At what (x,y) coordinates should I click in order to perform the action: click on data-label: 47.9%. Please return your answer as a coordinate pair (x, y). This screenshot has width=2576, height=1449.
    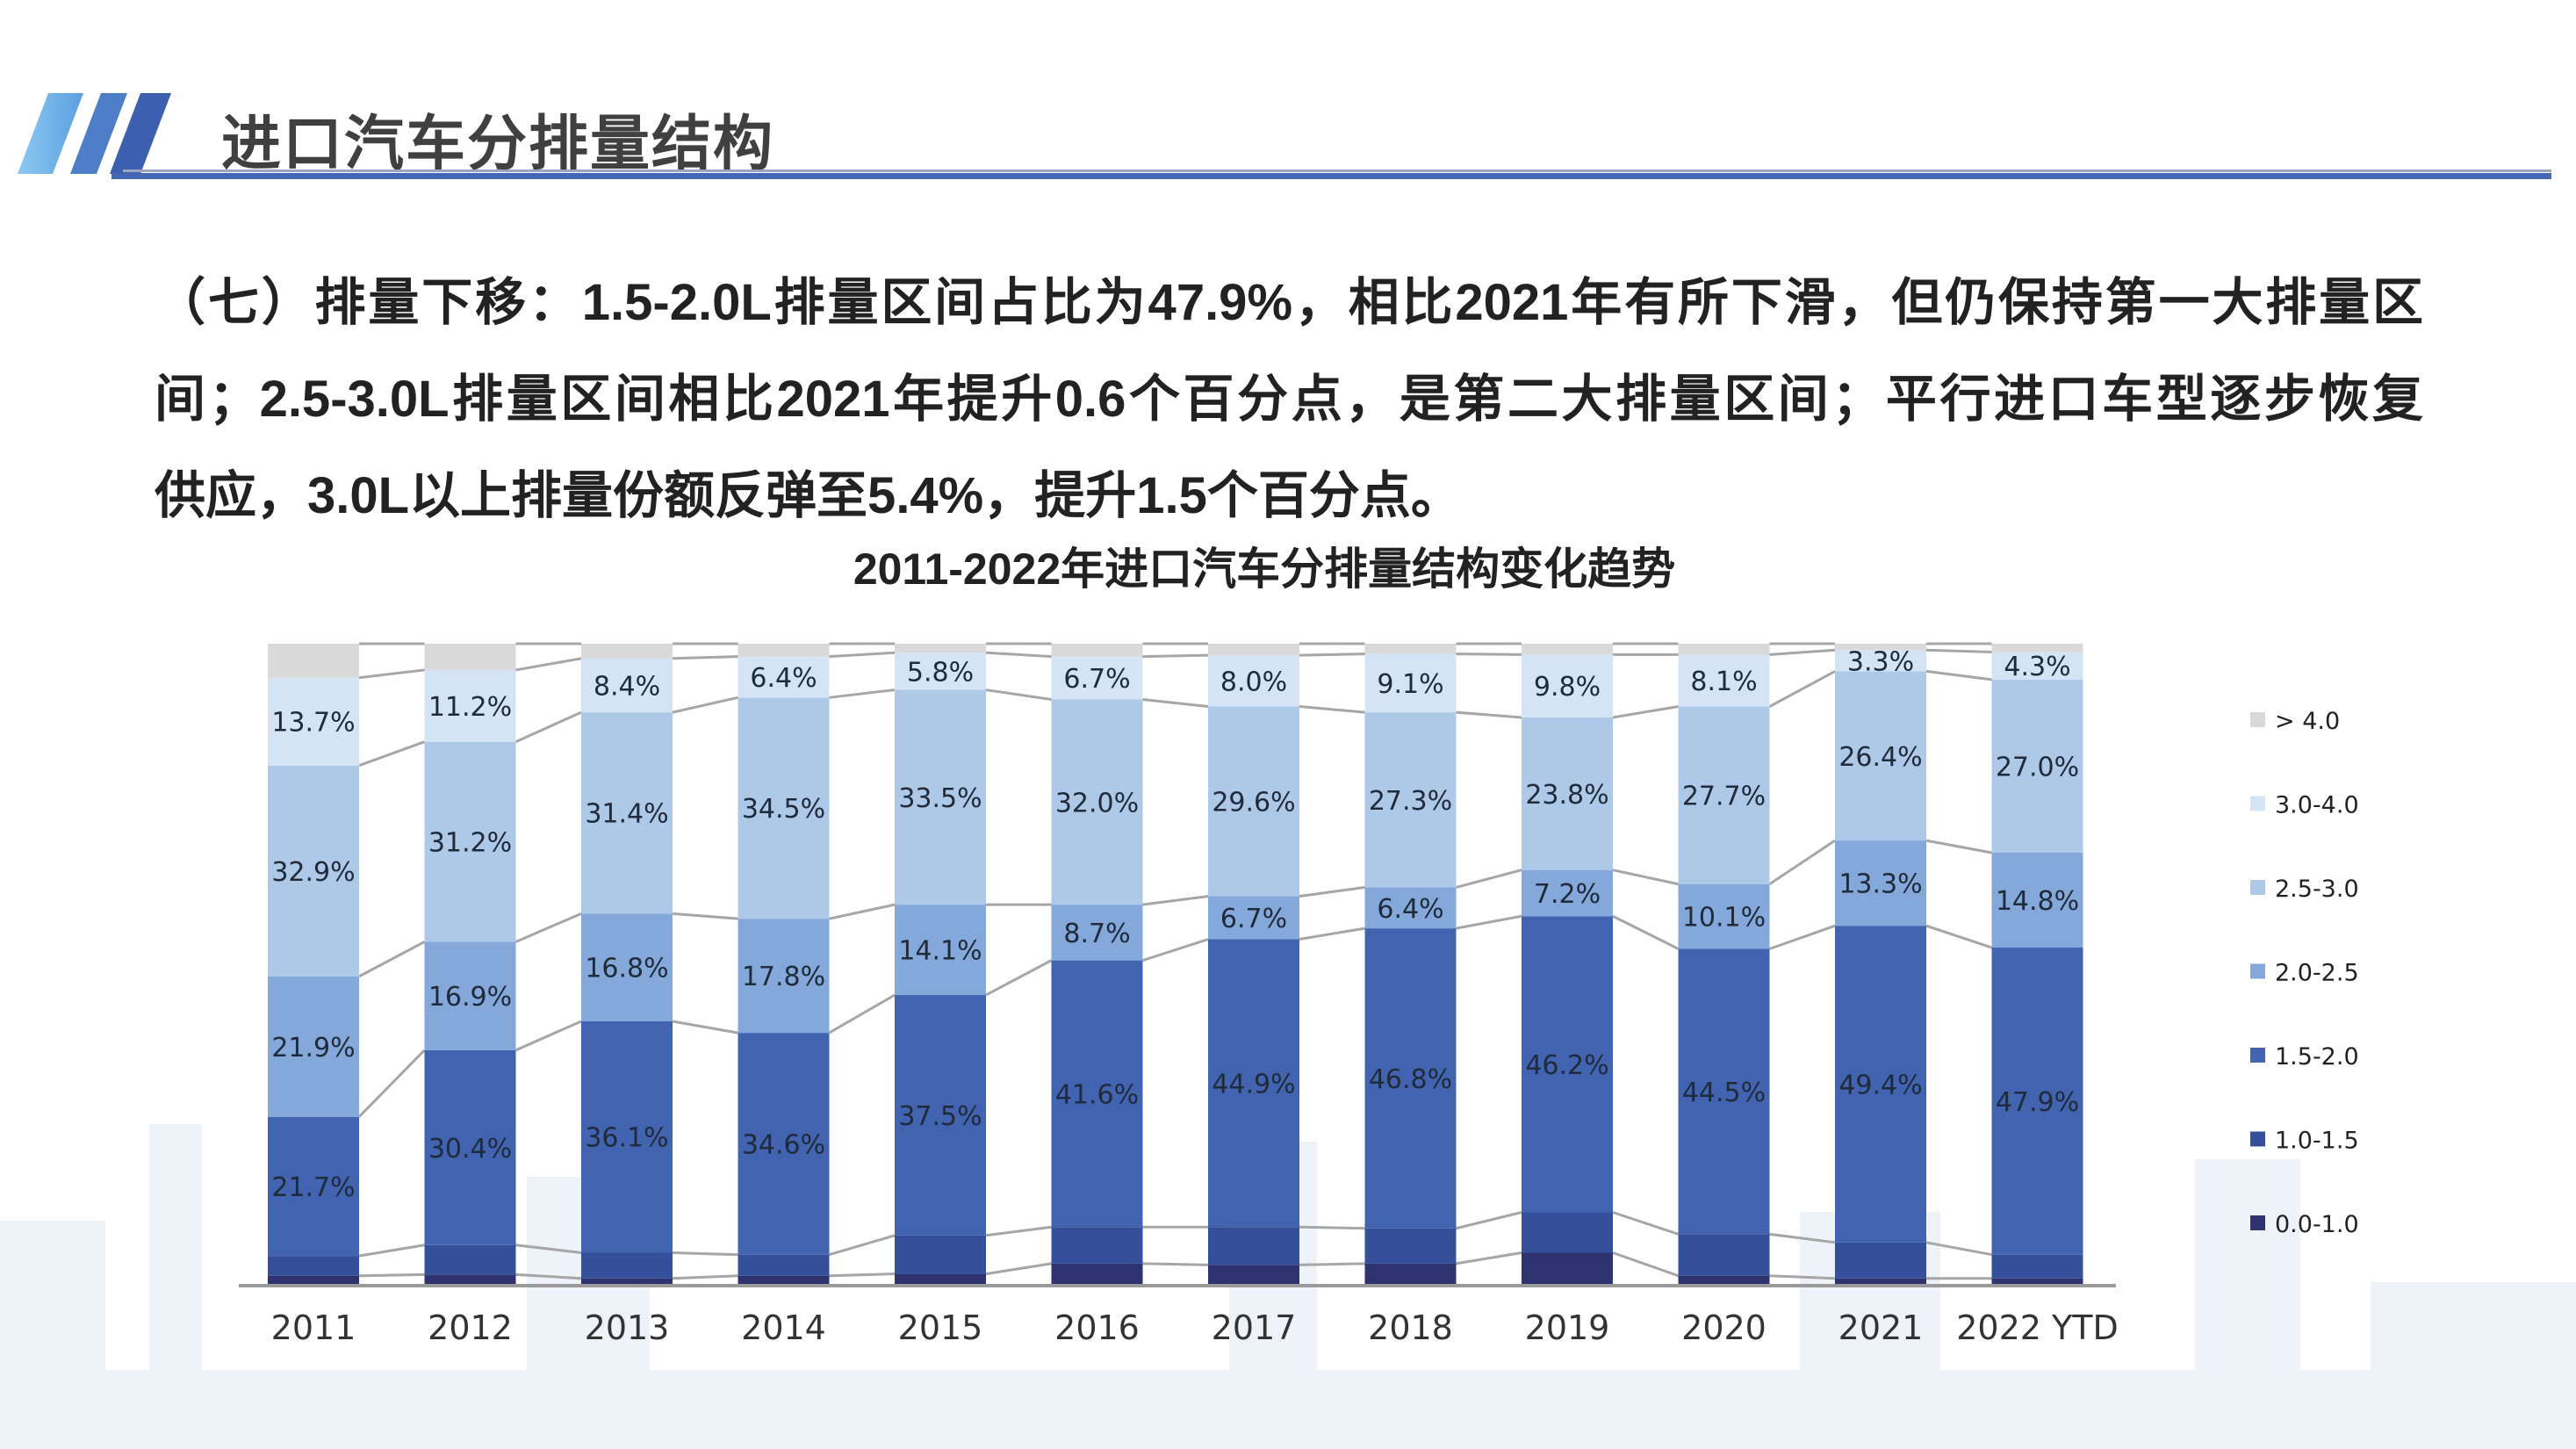
    Looking at the image, I should click on (2037, 1102).